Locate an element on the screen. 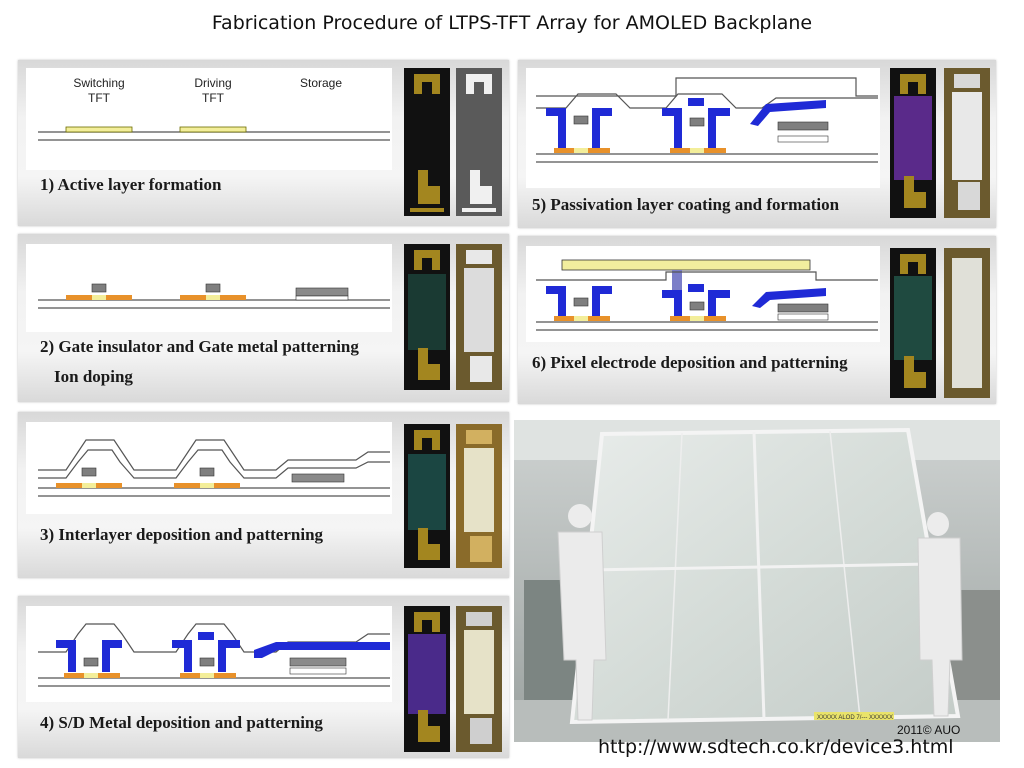 This screenshot has width=1024, height=768. photo-copyright: 2011© AUO is located at coordinates (929, 730).